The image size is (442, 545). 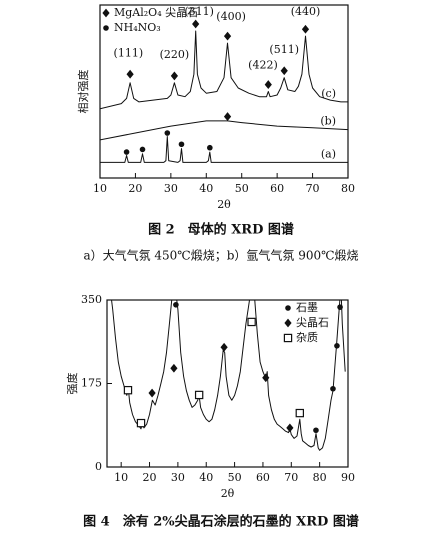 I want to click on peak-label: (220), so click(x=175, y=54).